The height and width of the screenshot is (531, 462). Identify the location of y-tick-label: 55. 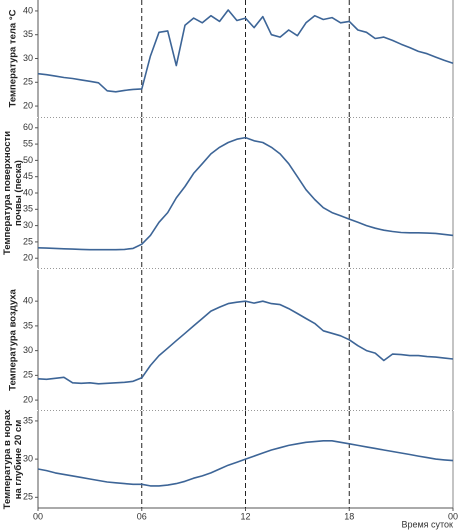
(28, 143).